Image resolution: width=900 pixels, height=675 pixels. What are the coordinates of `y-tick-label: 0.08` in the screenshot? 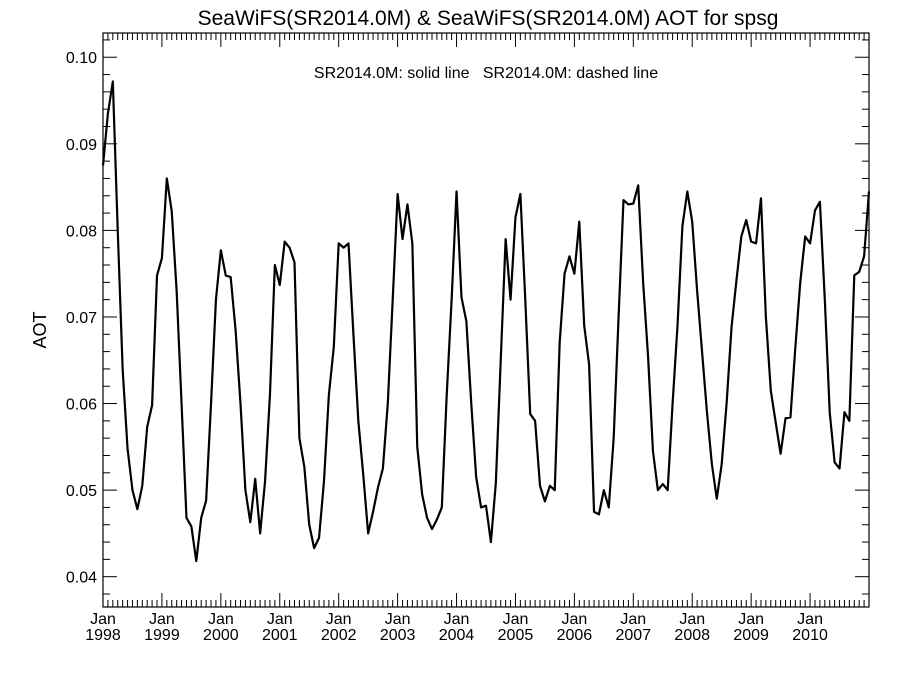 It's located at (81, 231).